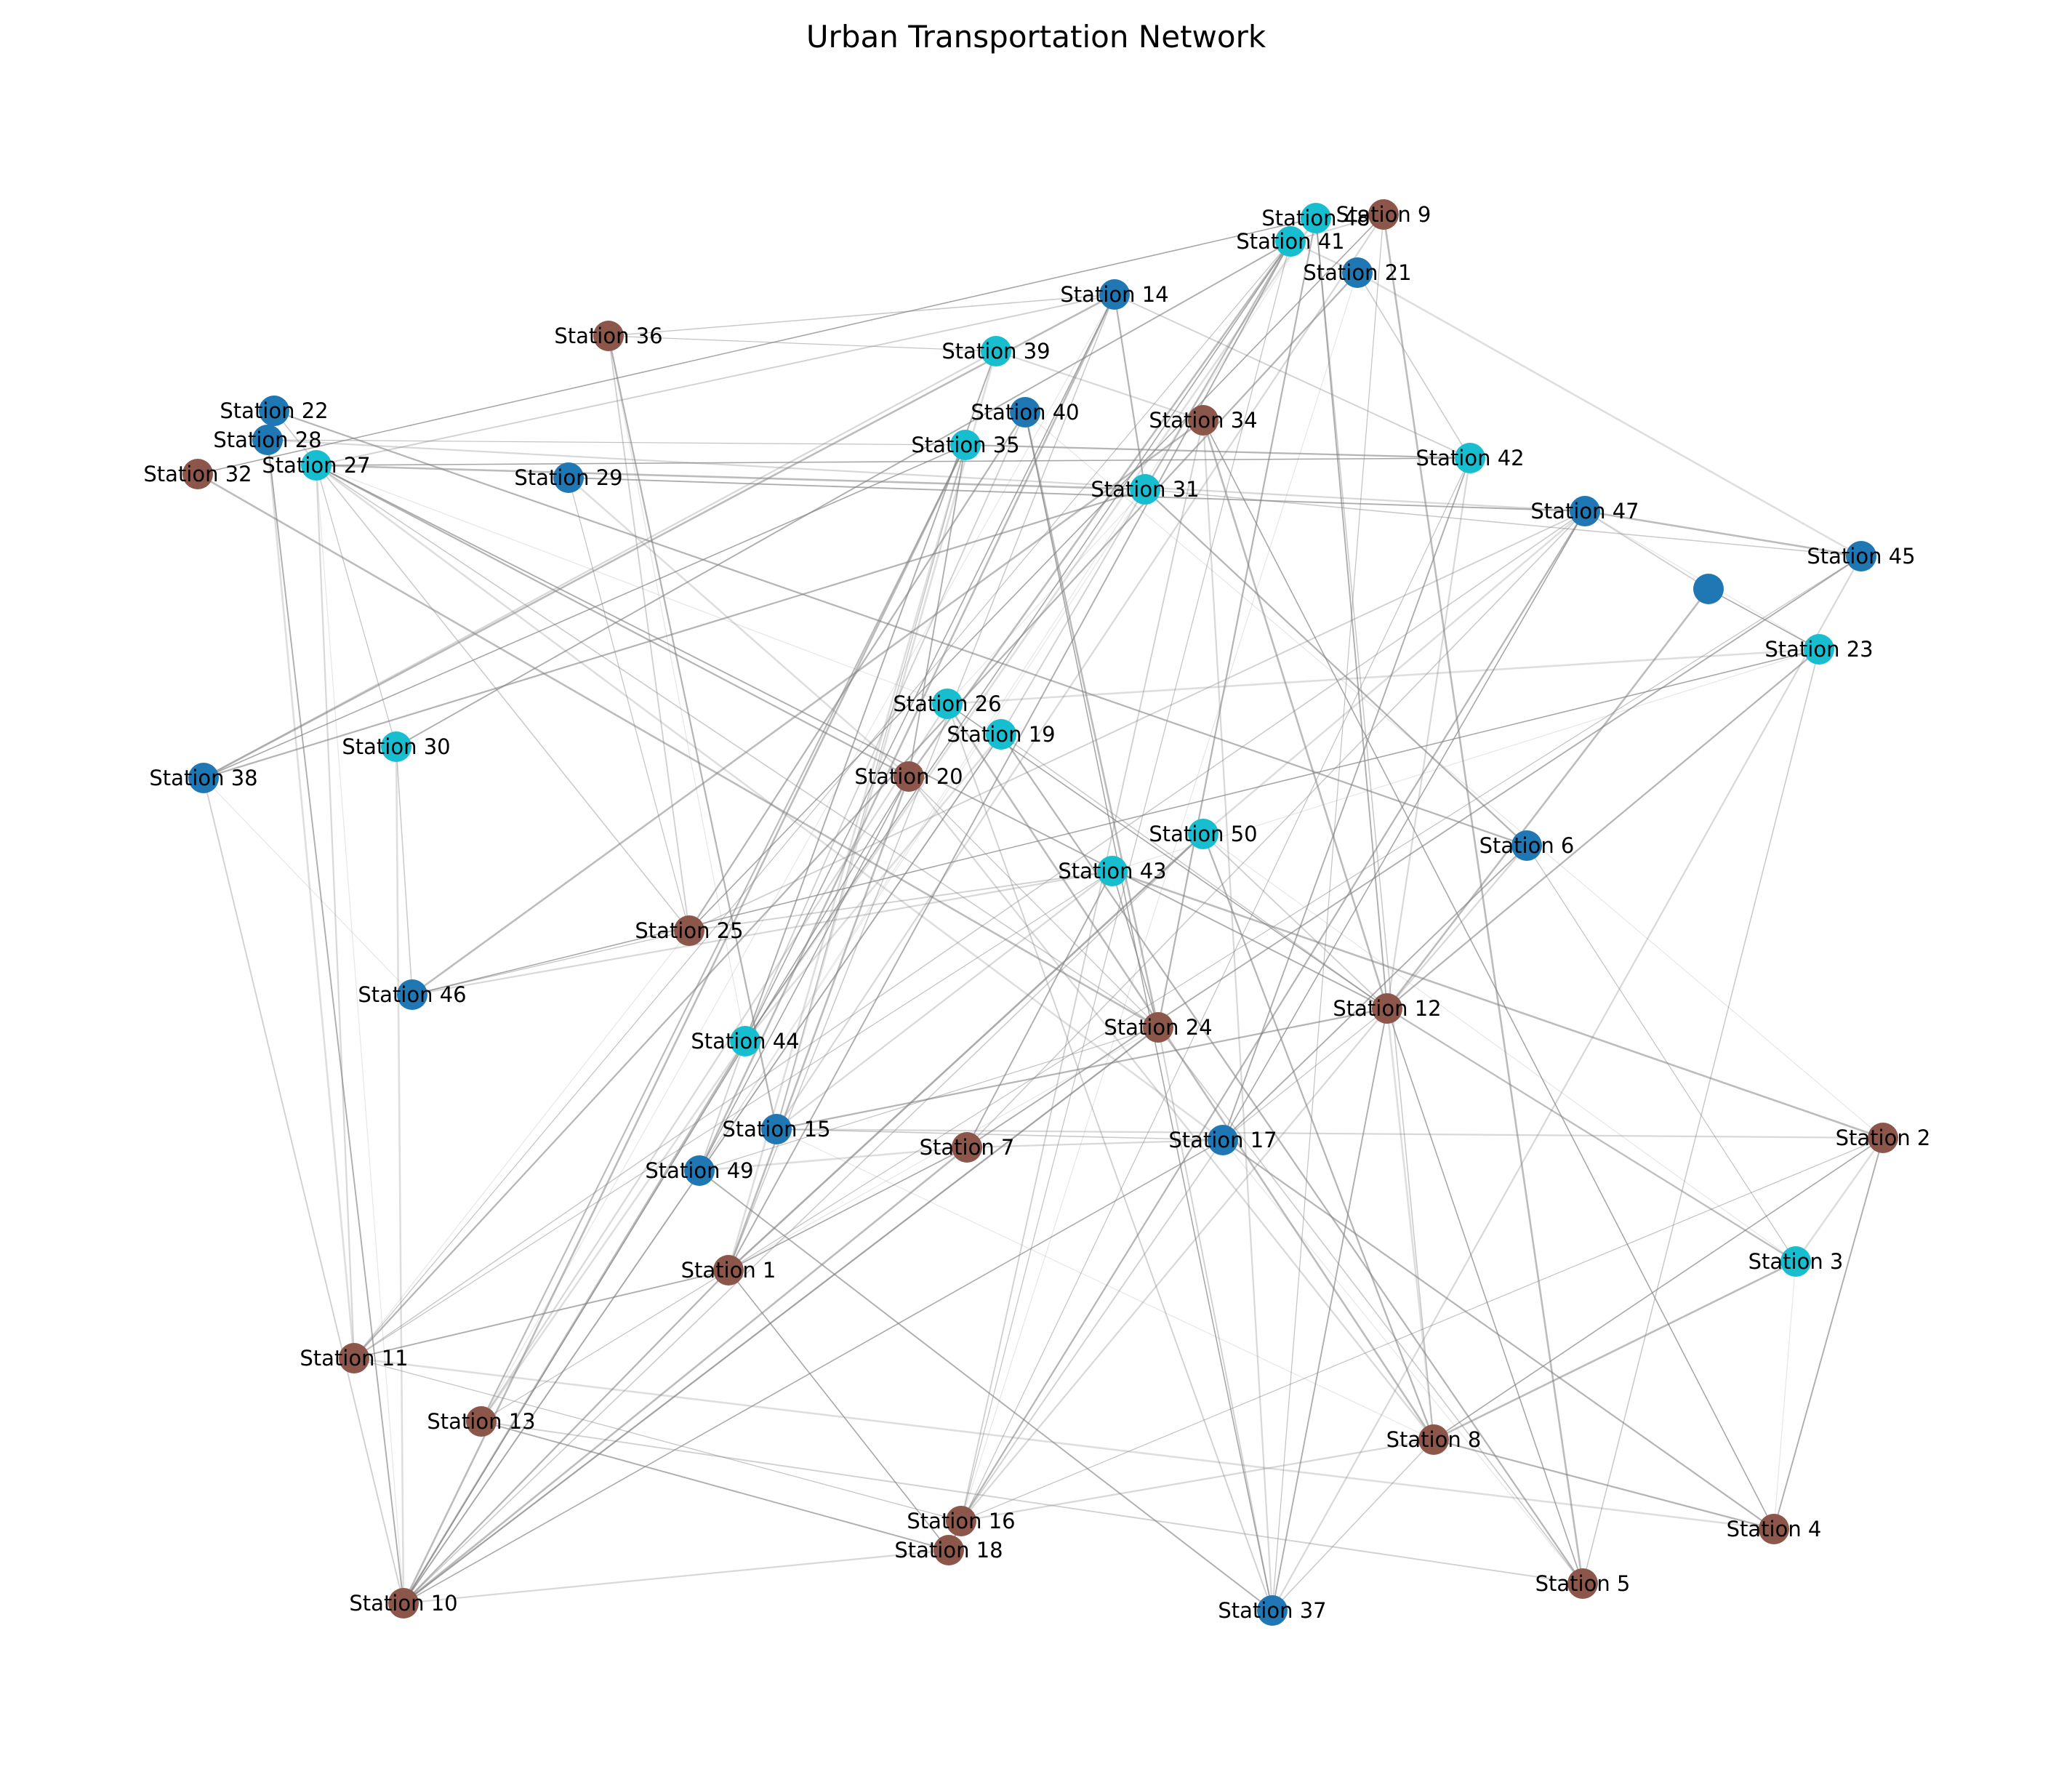 This screenshot has height=1769, width=2072. Describe the element at coordinates (1775, 1529) in the screenshot. I see `node-label-station-4: Station 4` at that location.